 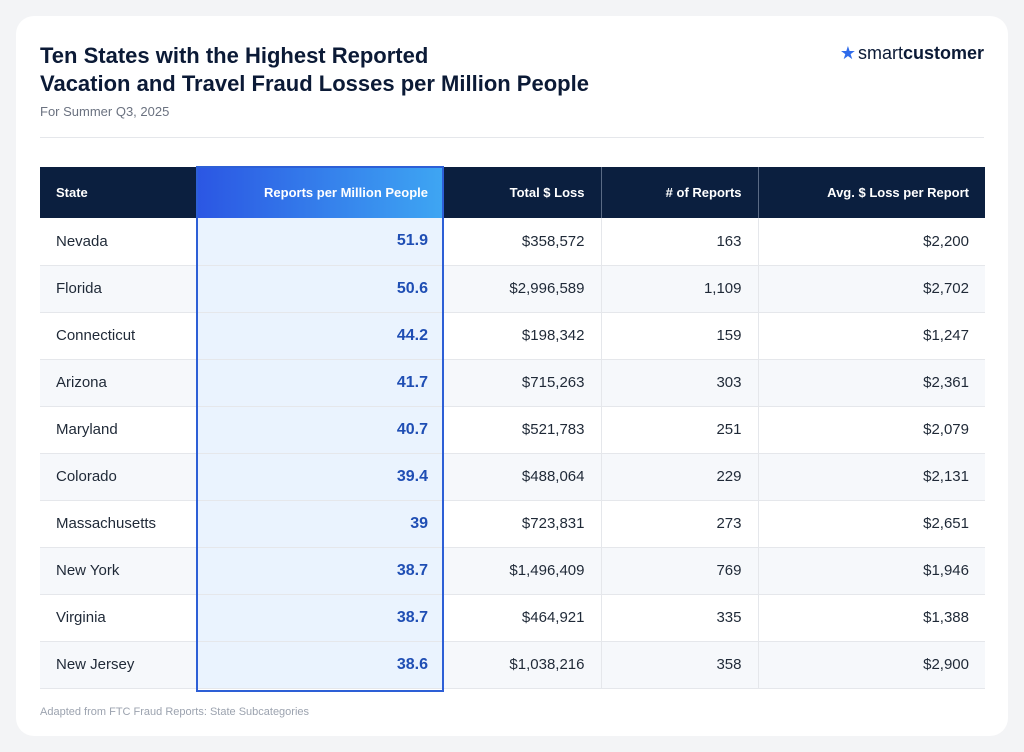 I want to click on logo-word-smart: smart, so click(x=880, y=52).